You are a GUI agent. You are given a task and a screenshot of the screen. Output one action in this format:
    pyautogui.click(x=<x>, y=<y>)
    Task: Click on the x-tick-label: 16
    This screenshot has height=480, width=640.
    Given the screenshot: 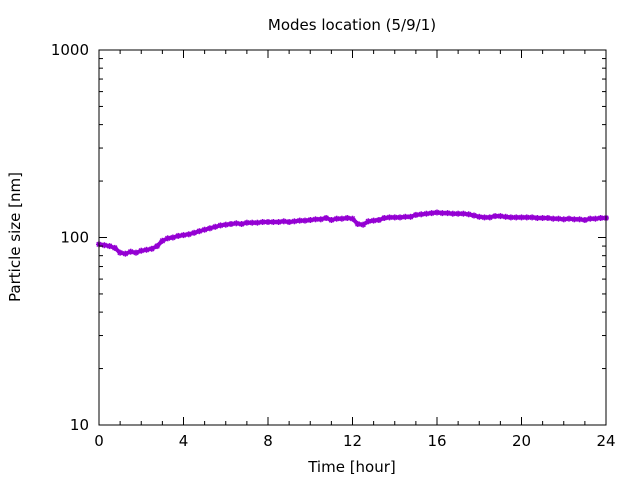 What is the action you would take?
    pyautogui.click(x=436, y=441)
    